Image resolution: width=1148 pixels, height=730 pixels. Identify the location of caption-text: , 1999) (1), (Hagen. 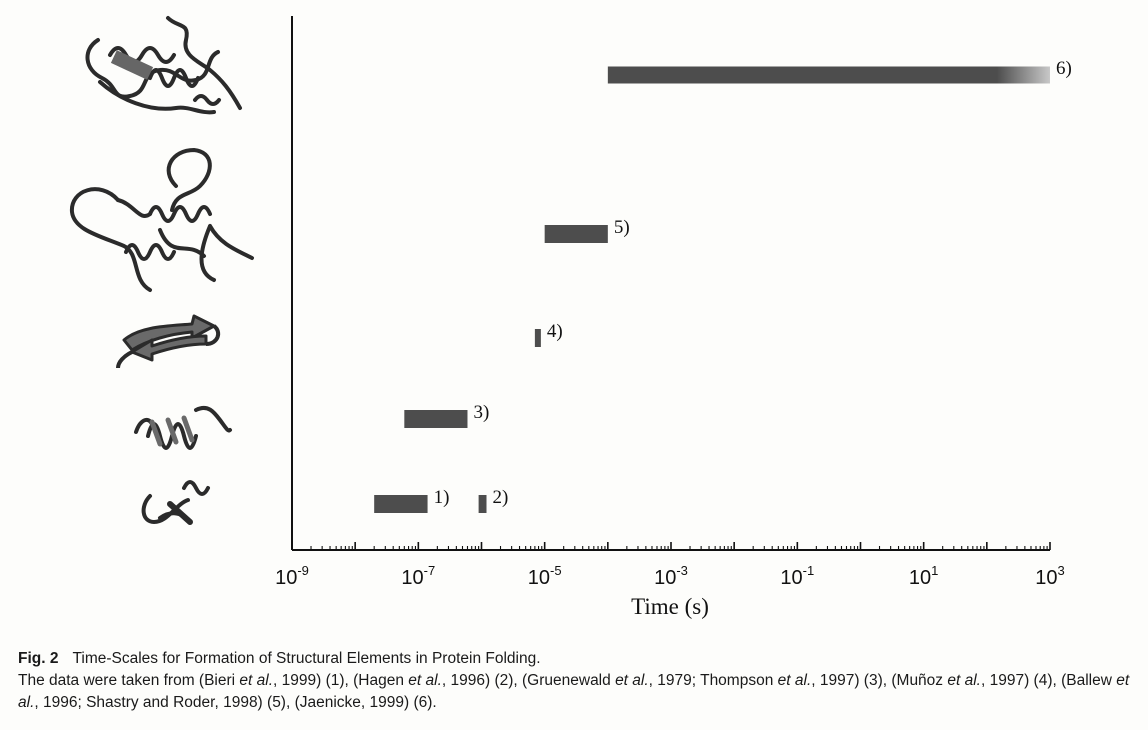
(341, 680).